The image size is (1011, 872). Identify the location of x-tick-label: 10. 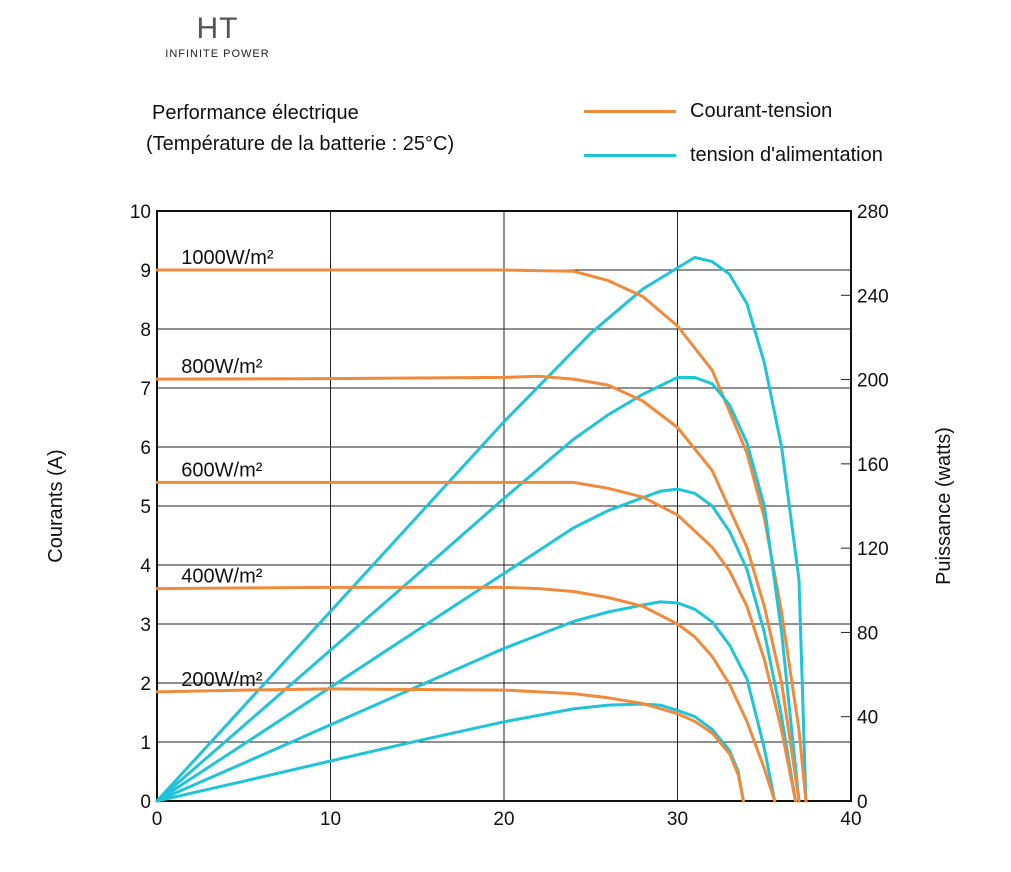
(330, 819).